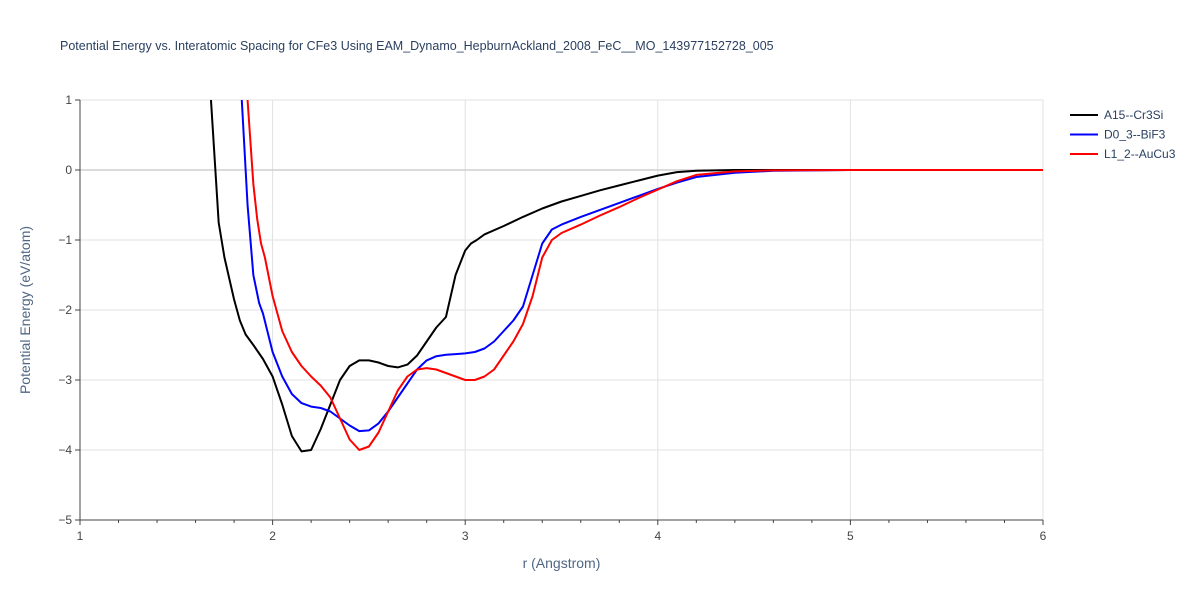 Image resolution: width=1200 pixels, height=600 pixels. Describe the element at coordinates (65, 520) in the screenshot. I see `y-tick-label: −5` at that location.